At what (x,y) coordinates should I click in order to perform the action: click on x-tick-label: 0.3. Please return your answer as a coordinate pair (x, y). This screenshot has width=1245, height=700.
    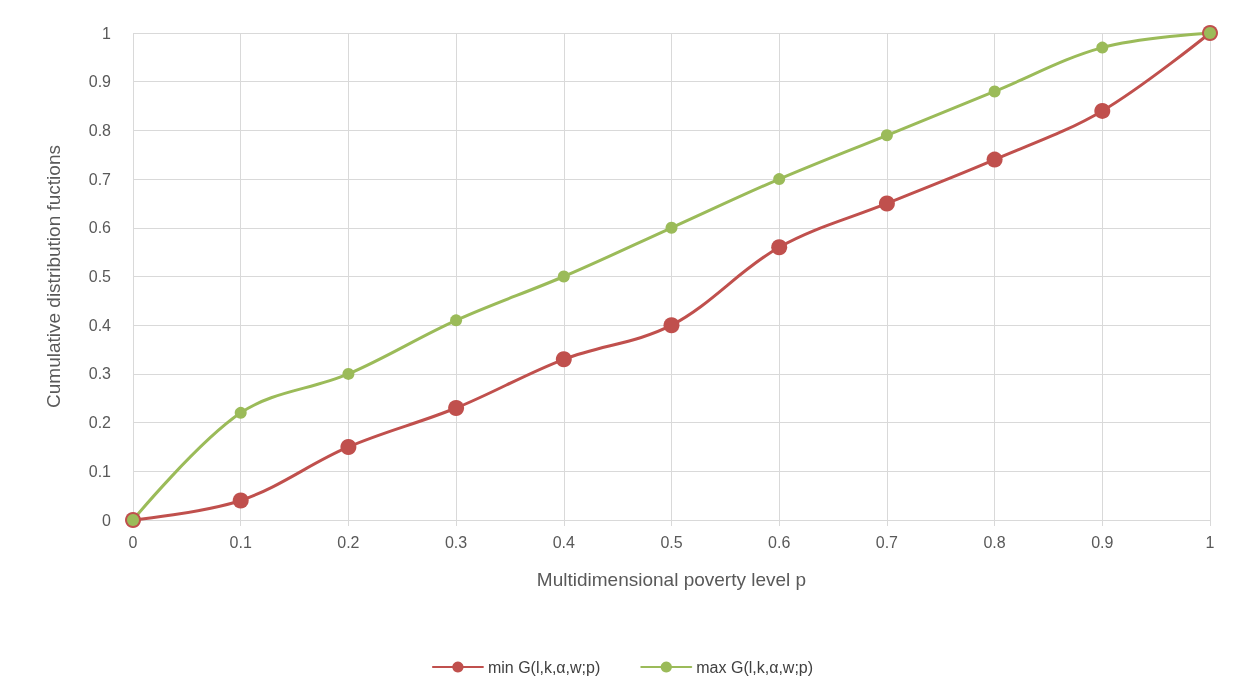
    Looking at the image, I should click on (456, 542).